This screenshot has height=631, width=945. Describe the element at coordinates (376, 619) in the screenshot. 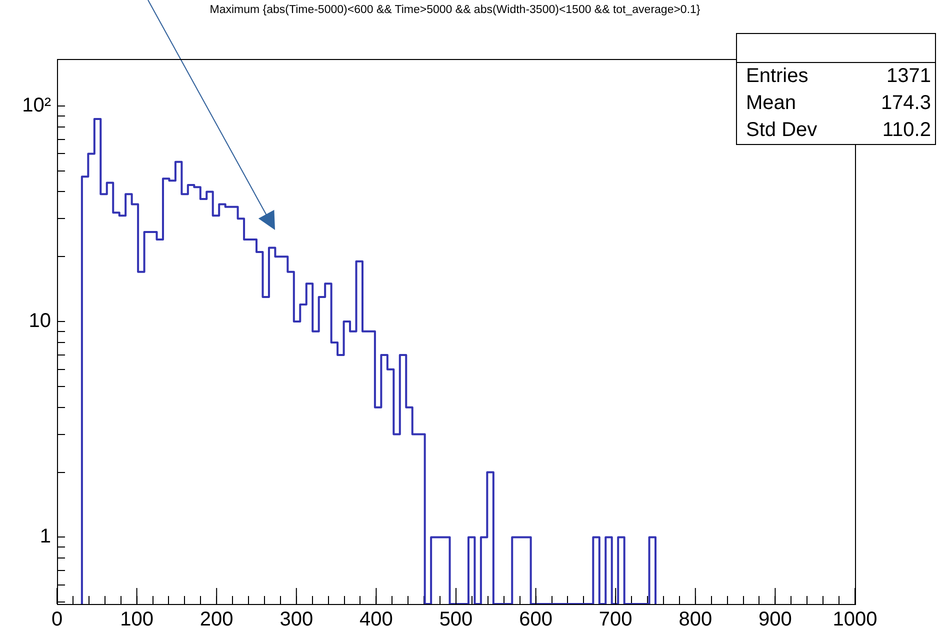

I see `x-tick-label: 400` at that location.